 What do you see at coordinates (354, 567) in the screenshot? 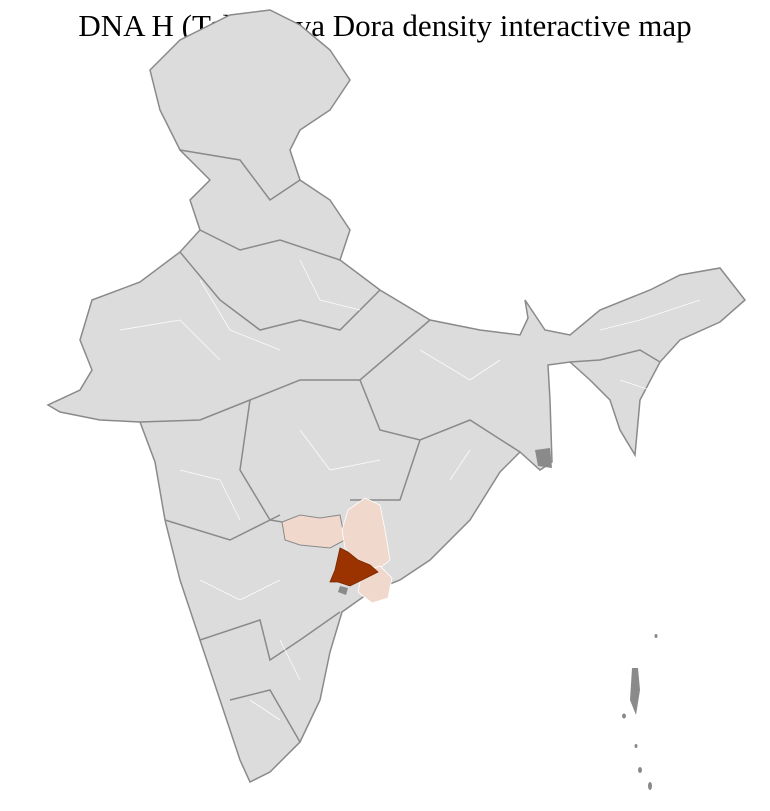
I see `district-high-density` at bounding box center [354, 567].